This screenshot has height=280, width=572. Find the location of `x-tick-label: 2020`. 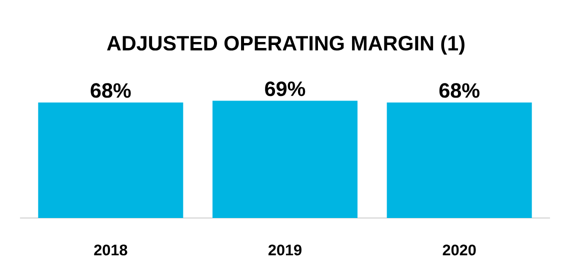

x-tick-label: 2020 is located at coordinates (459, 250).